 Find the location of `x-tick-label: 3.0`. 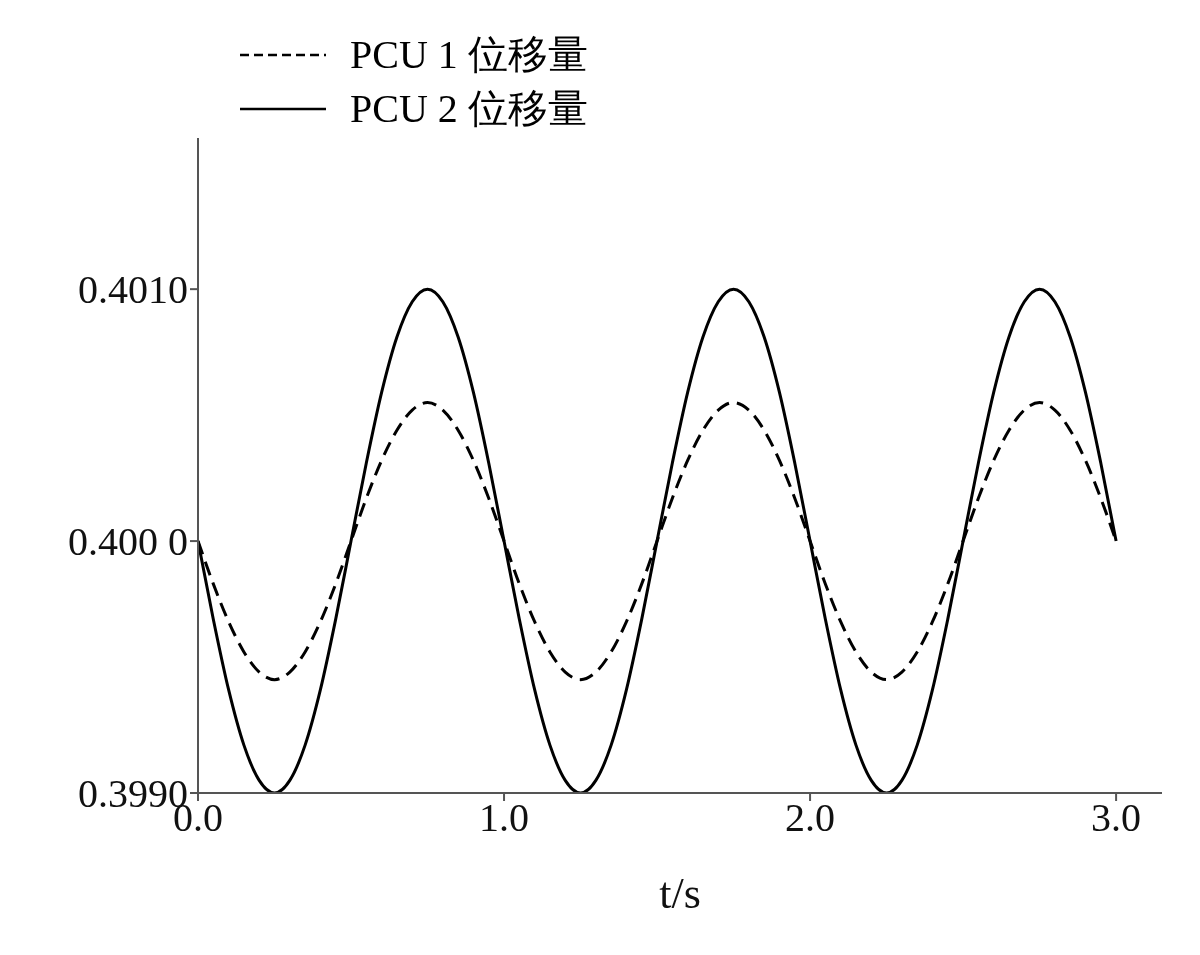

x-tick-label: 3.0 is located at coordinates (1116, 818).